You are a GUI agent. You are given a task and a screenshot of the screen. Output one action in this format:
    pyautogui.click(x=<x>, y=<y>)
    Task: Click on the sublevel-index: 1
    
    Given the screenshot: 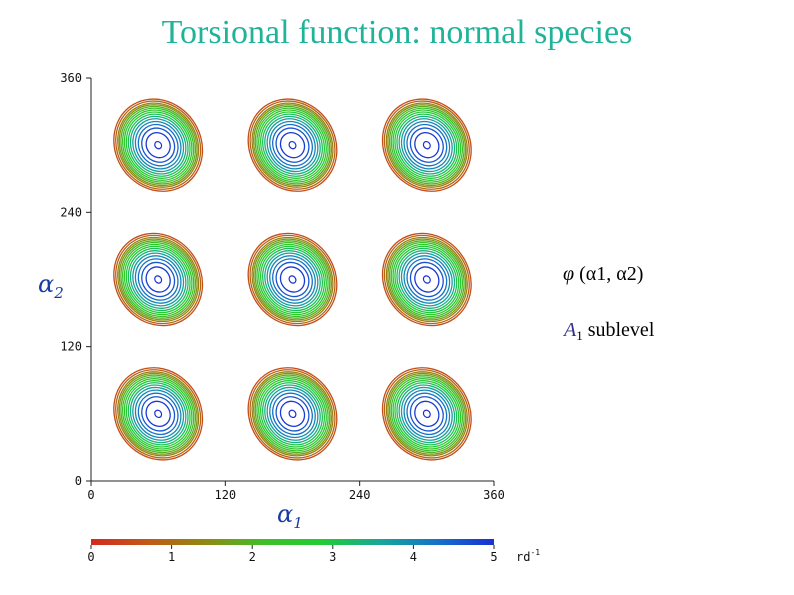 What is the action you would take?
    pyautogui.click(x=579, y=335)
    